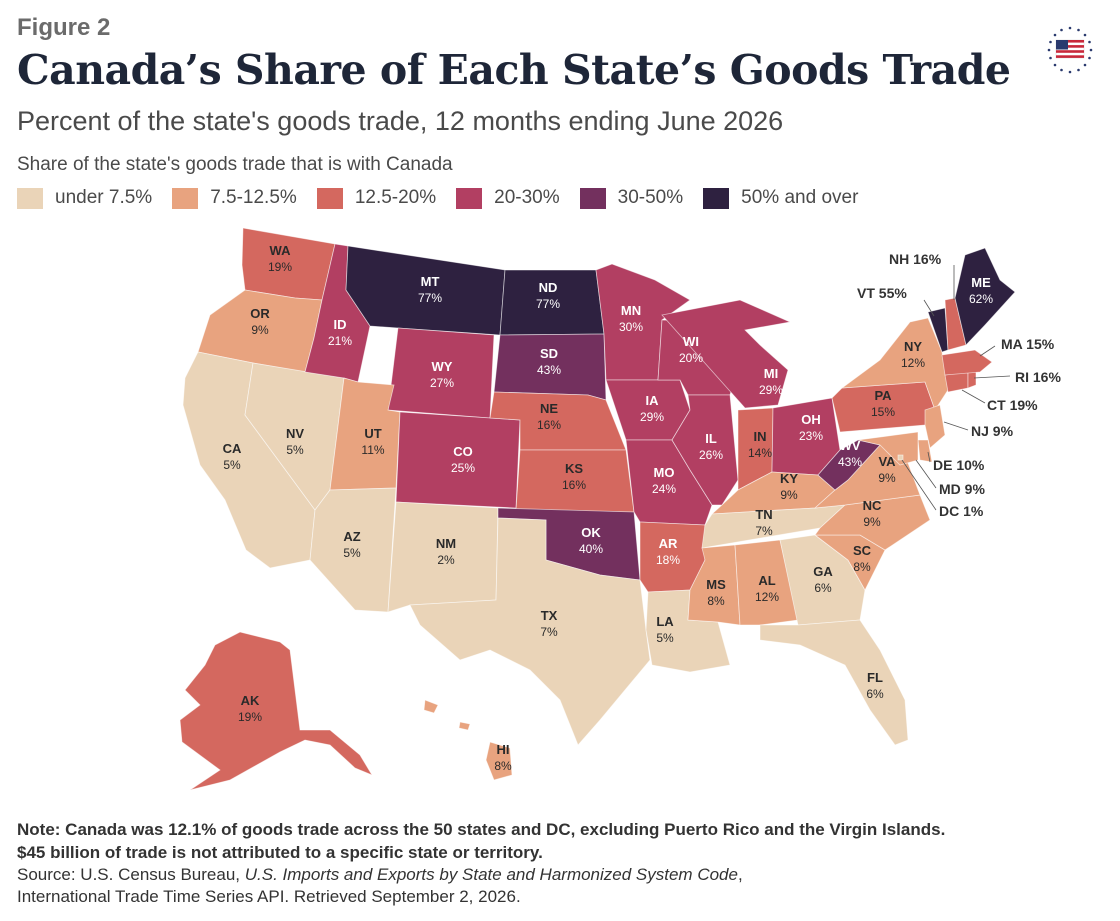 This screenshot has height=921, width=1120. Describe the element at coordinates (800, 197) in the screenshot. I see `legend-label: 50% and over` at that location.